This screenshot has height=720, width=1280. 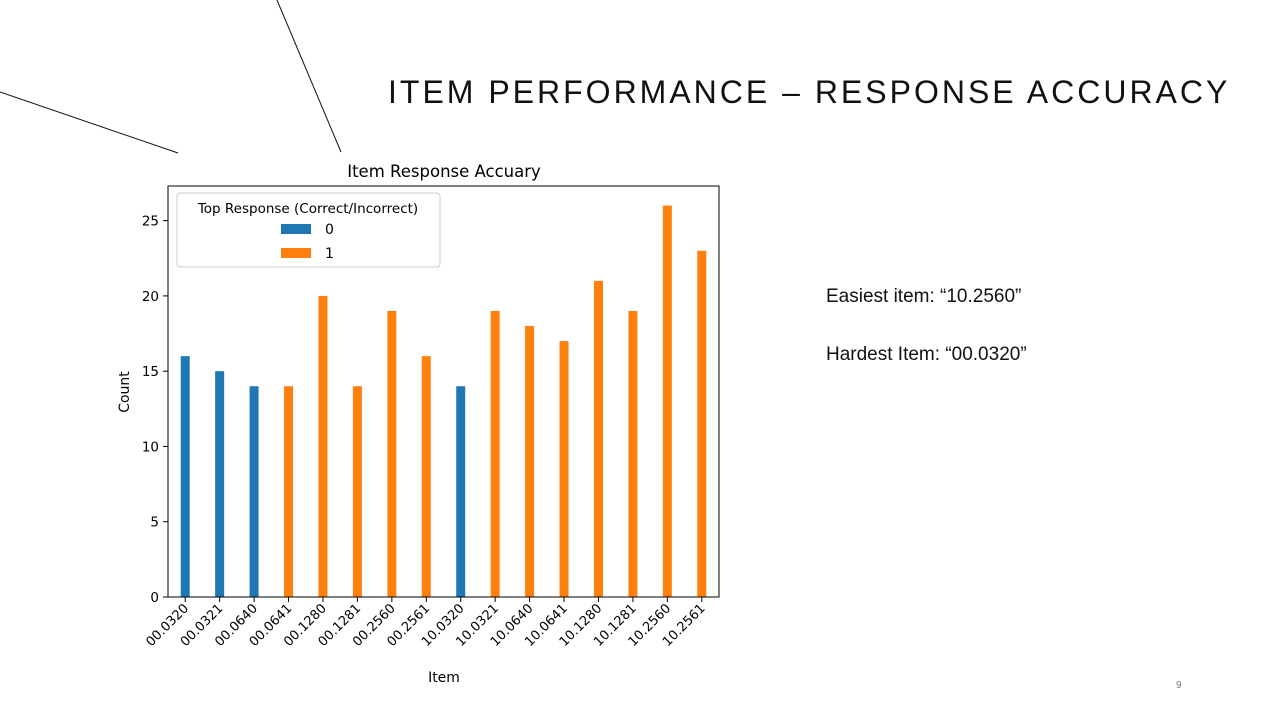 What do you see at coordinates (924, 296) in the screenshot?
I see `easiest-item-note: Easiest item: “10.2560”` at bounding box center [924, 296].